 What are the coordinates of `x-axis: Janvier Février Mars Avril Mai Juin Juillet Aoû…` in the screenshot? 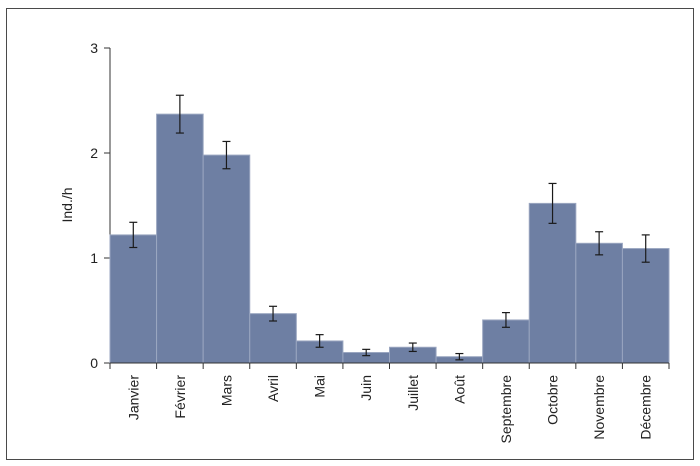 It's located at (389, 403).